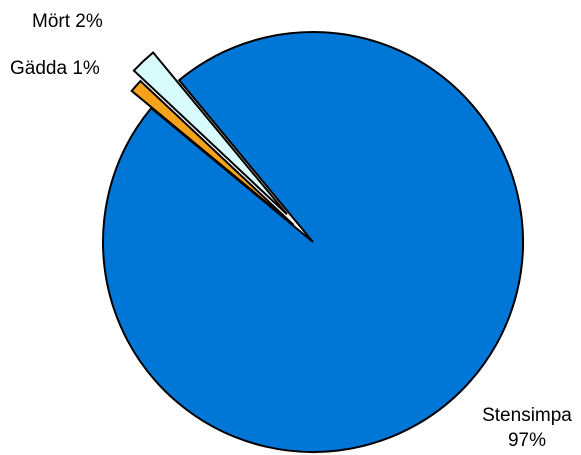 This screenshot has width=581, height=455. What do you see at coordinates (527, 415) in the screenshot?
I see `slice-label-stensimpa-name: Stensimpa` at bounding box center [527, 415].